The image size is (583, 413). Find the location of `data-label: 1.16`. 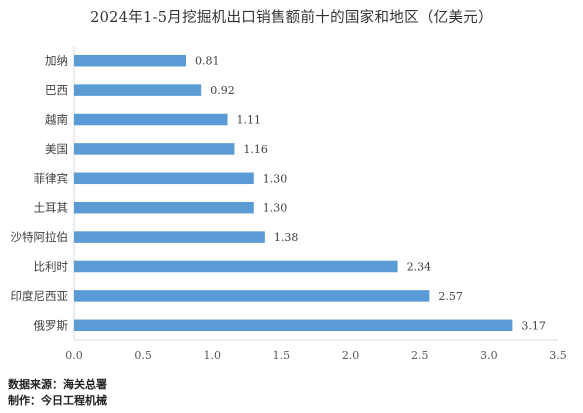

data-label: 1.16 is located at coordinates (255, 149).